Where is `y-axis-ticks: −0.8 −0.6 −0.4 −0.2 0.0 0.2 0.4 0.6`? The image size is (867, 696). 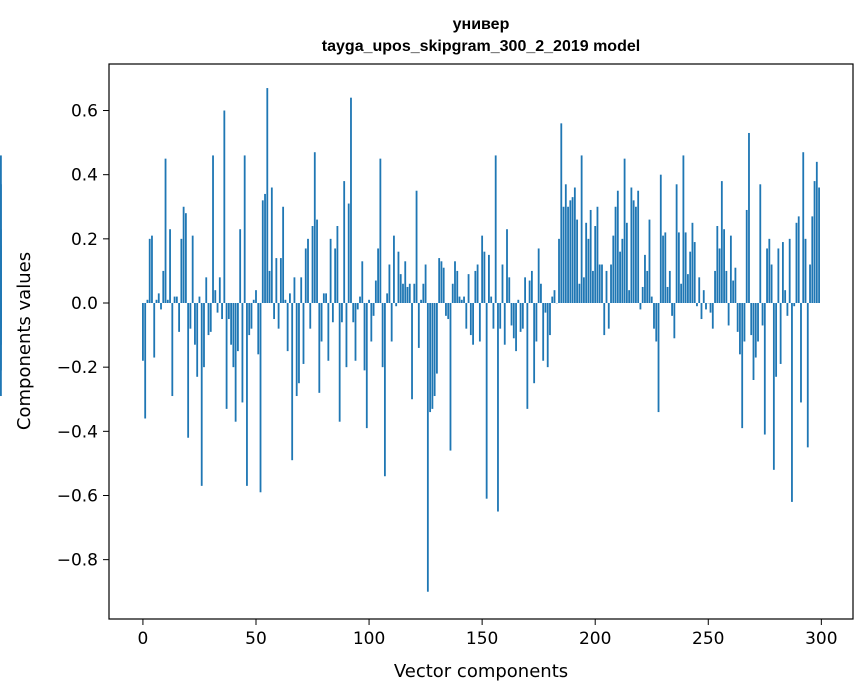
y-axis-ticks: −0.8 −0.6 −0.4 −0.2 0.0 0.2 0.4 0.6 is located at coordinates (83, 336).